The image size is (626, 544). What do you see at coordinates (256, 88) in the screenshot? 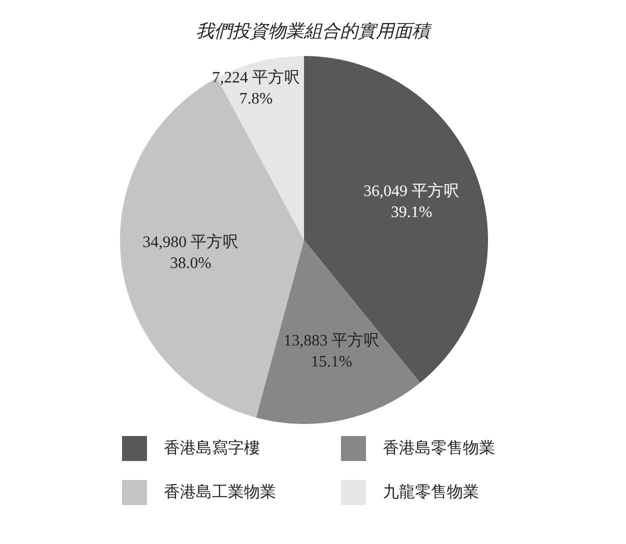
I see `data-label: 7,224 平方呎 7.8%` at bounding box center [256, 88].